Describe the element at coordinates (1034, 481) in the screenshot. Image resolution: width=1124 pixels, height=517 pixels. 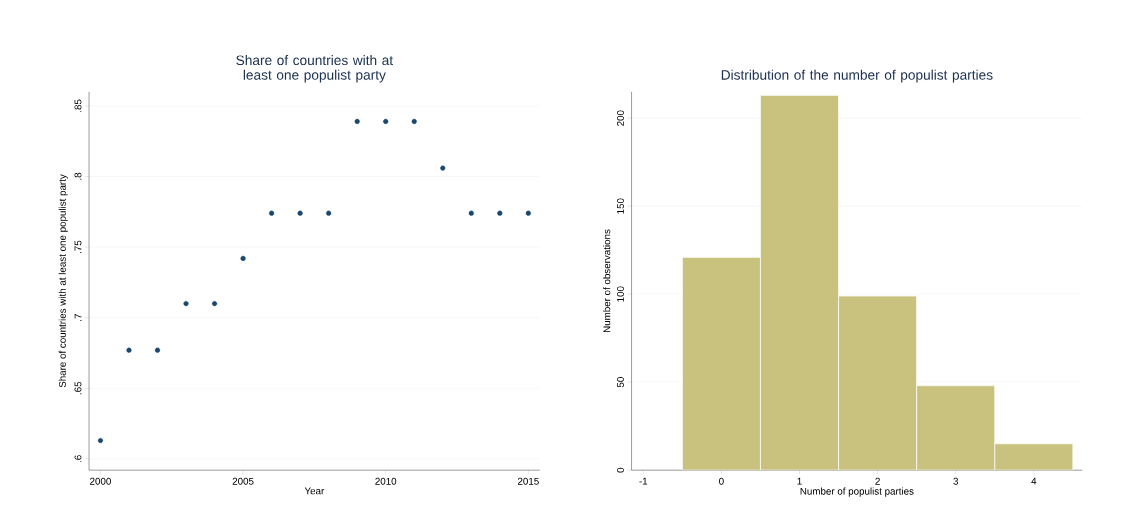
I see `x-tick-label: 4` at that location.